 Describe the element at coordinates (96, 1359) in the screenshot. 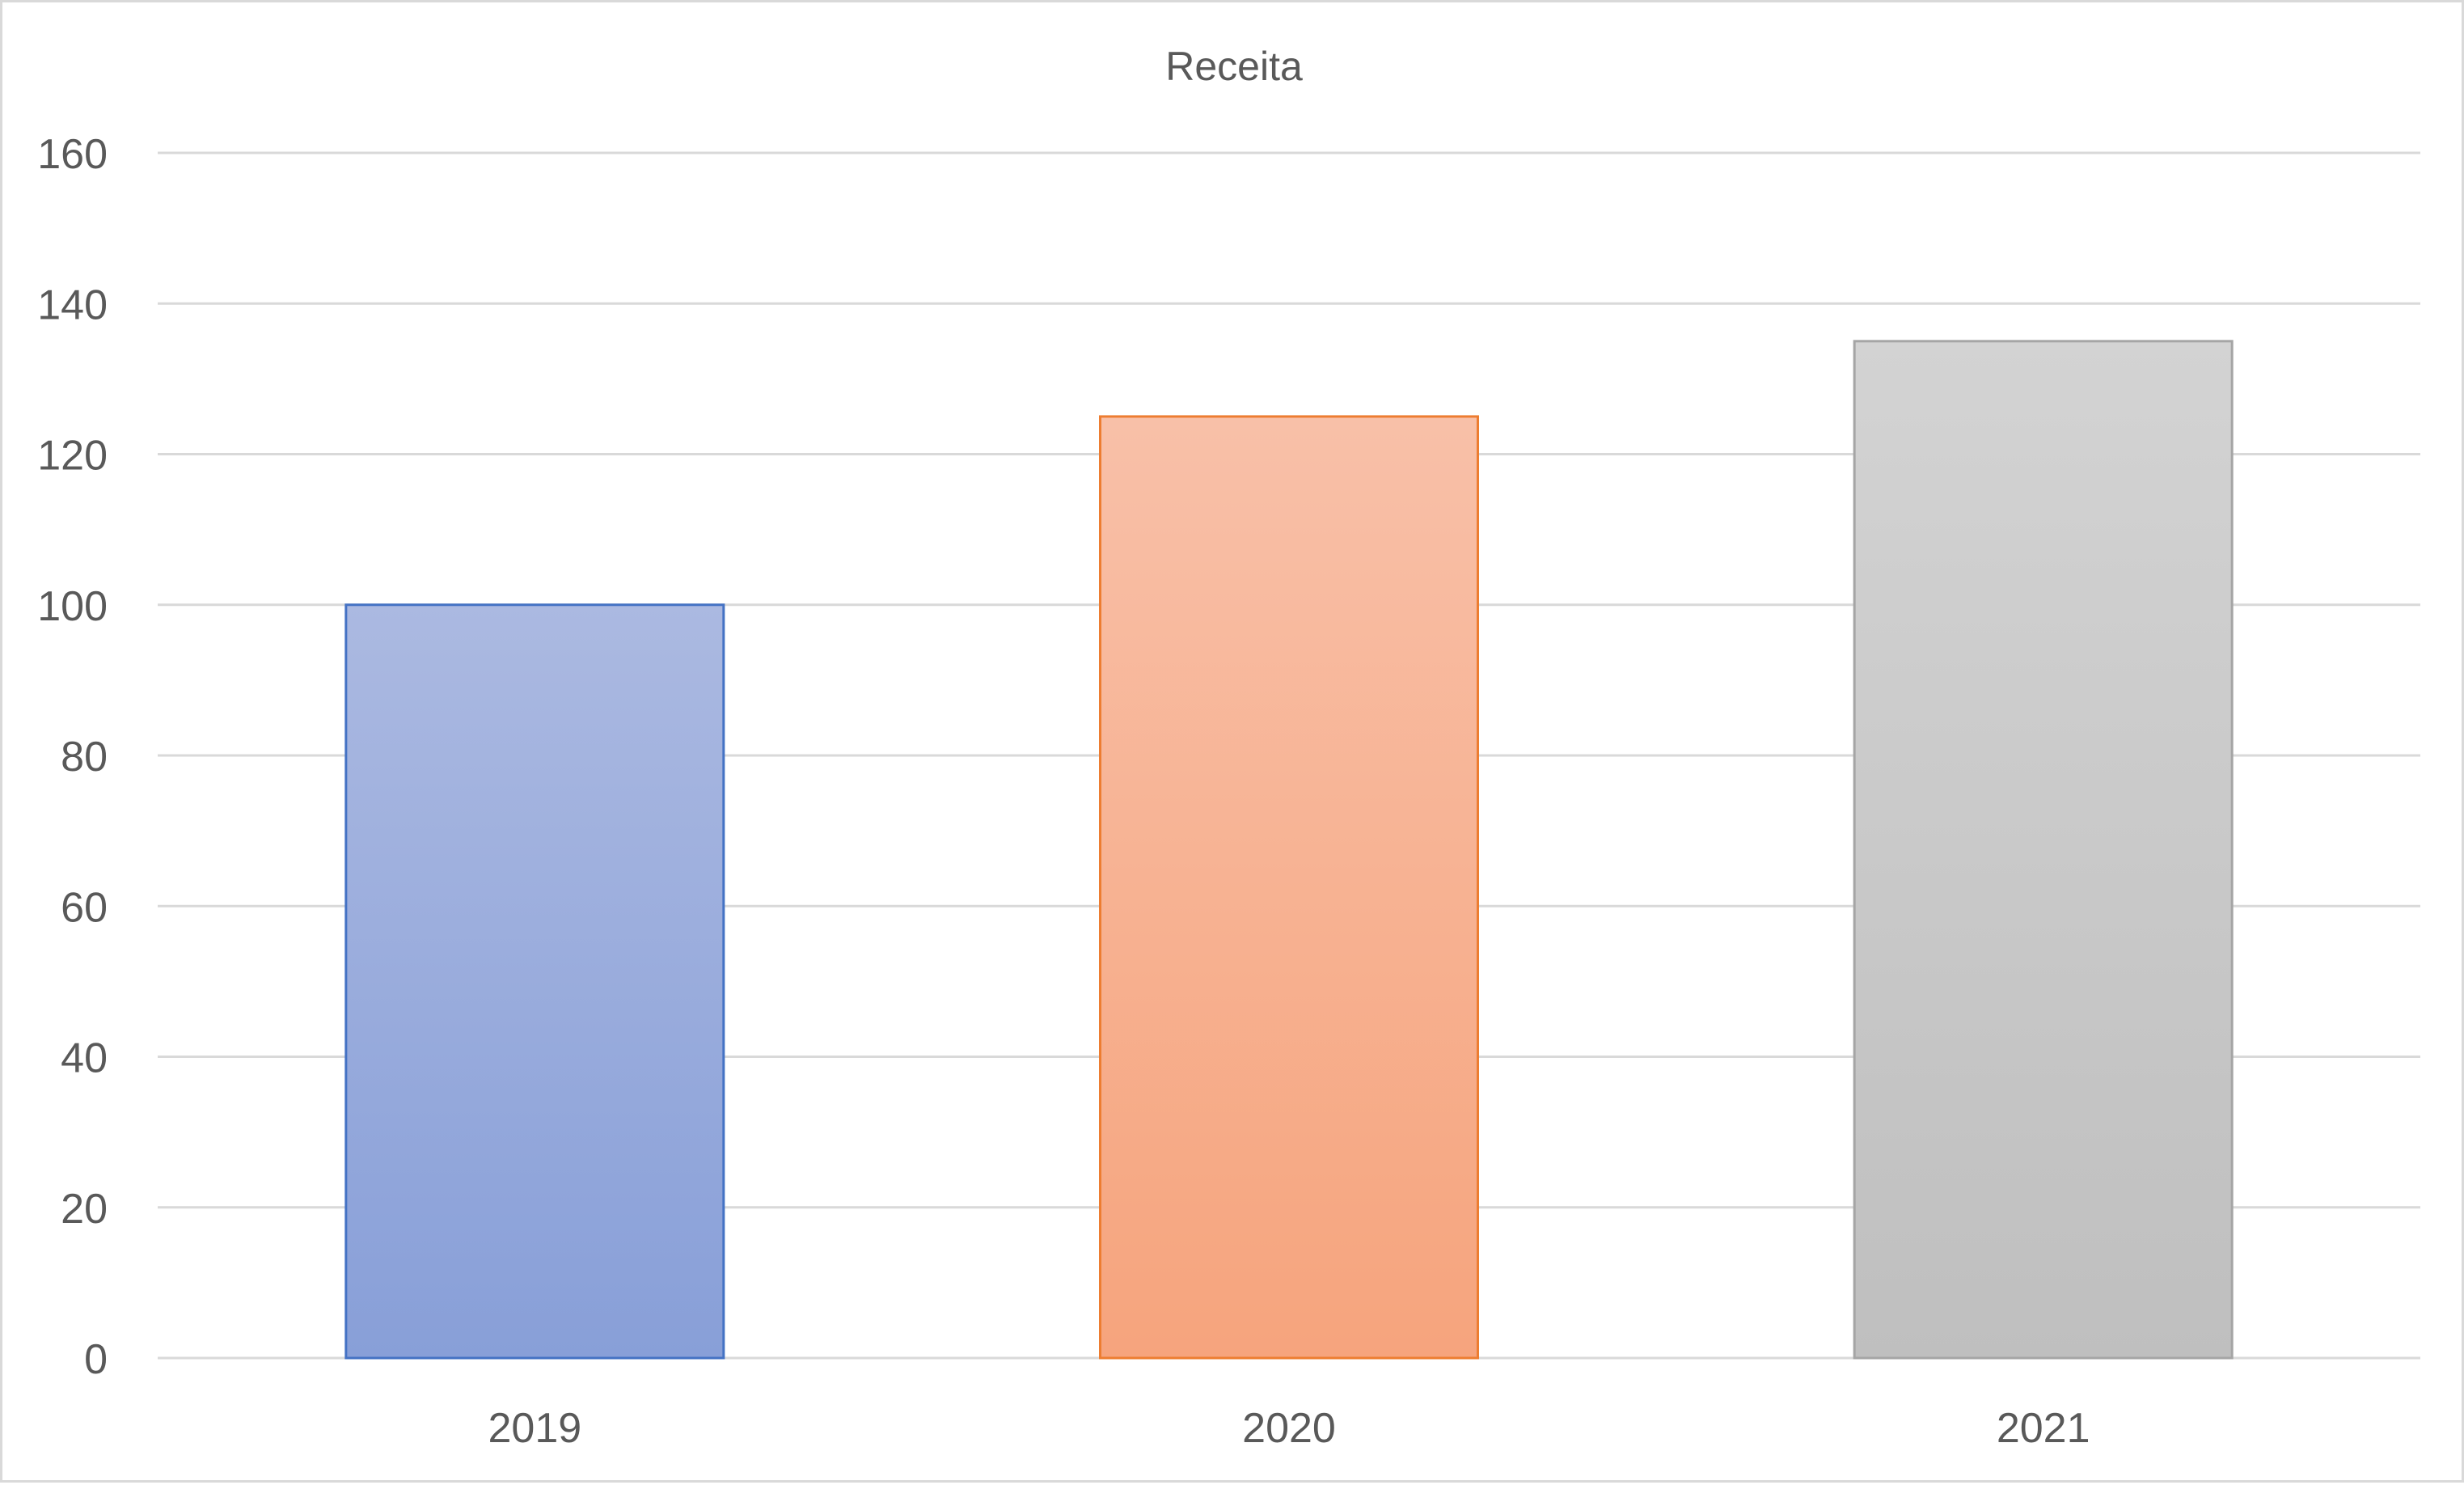

I see `y-tick-label-0: 0` at that location.